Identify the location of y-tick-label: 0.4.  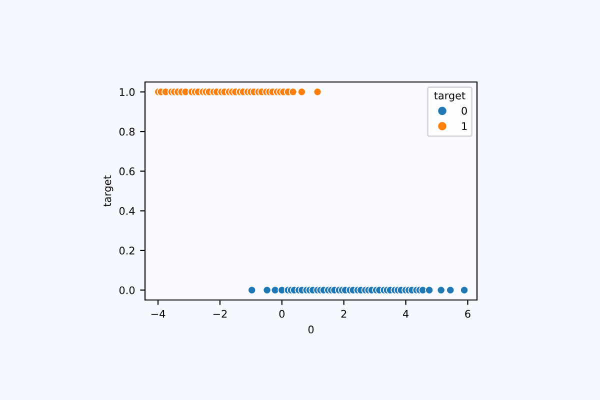
(127, 211).